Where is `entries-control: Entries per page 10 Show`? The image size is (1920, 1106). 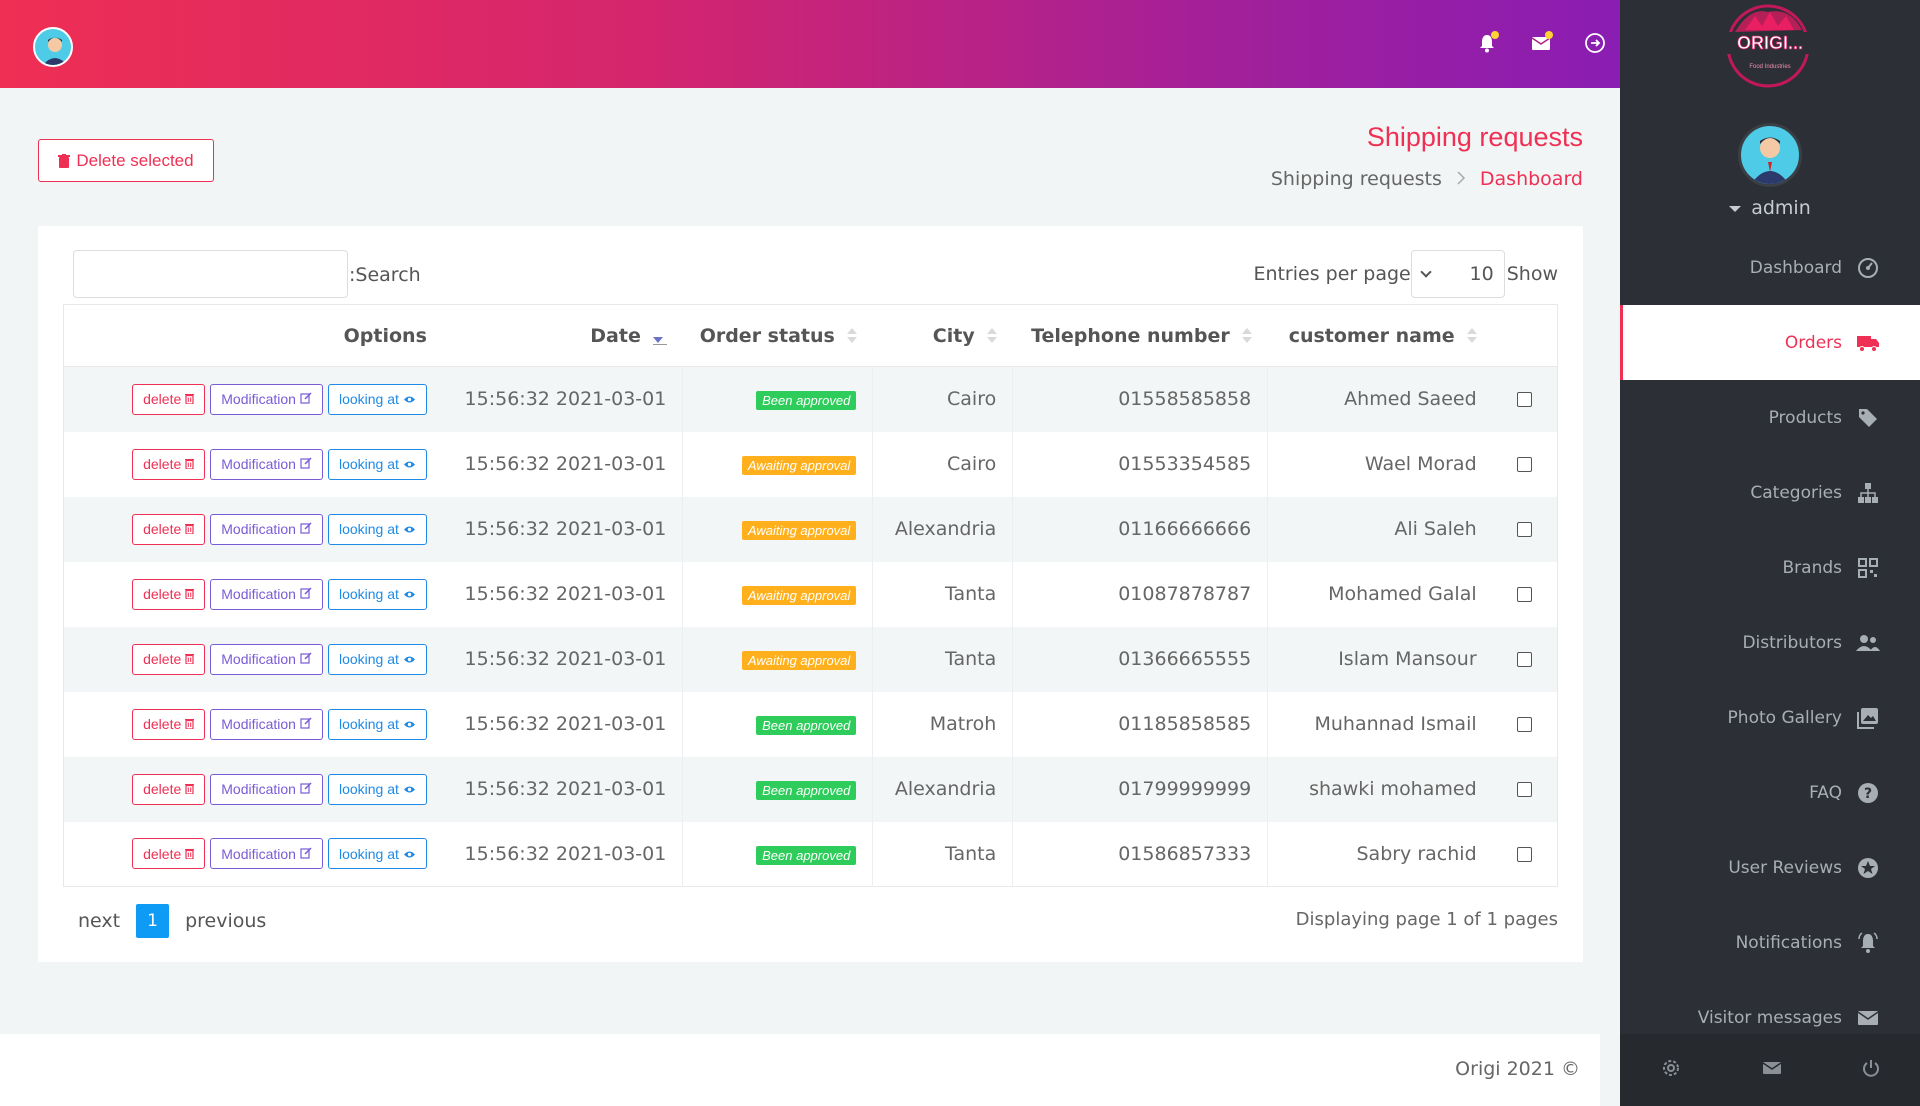
entries-control: Entries per page 10 Show is located at coordinates (1405, 274).